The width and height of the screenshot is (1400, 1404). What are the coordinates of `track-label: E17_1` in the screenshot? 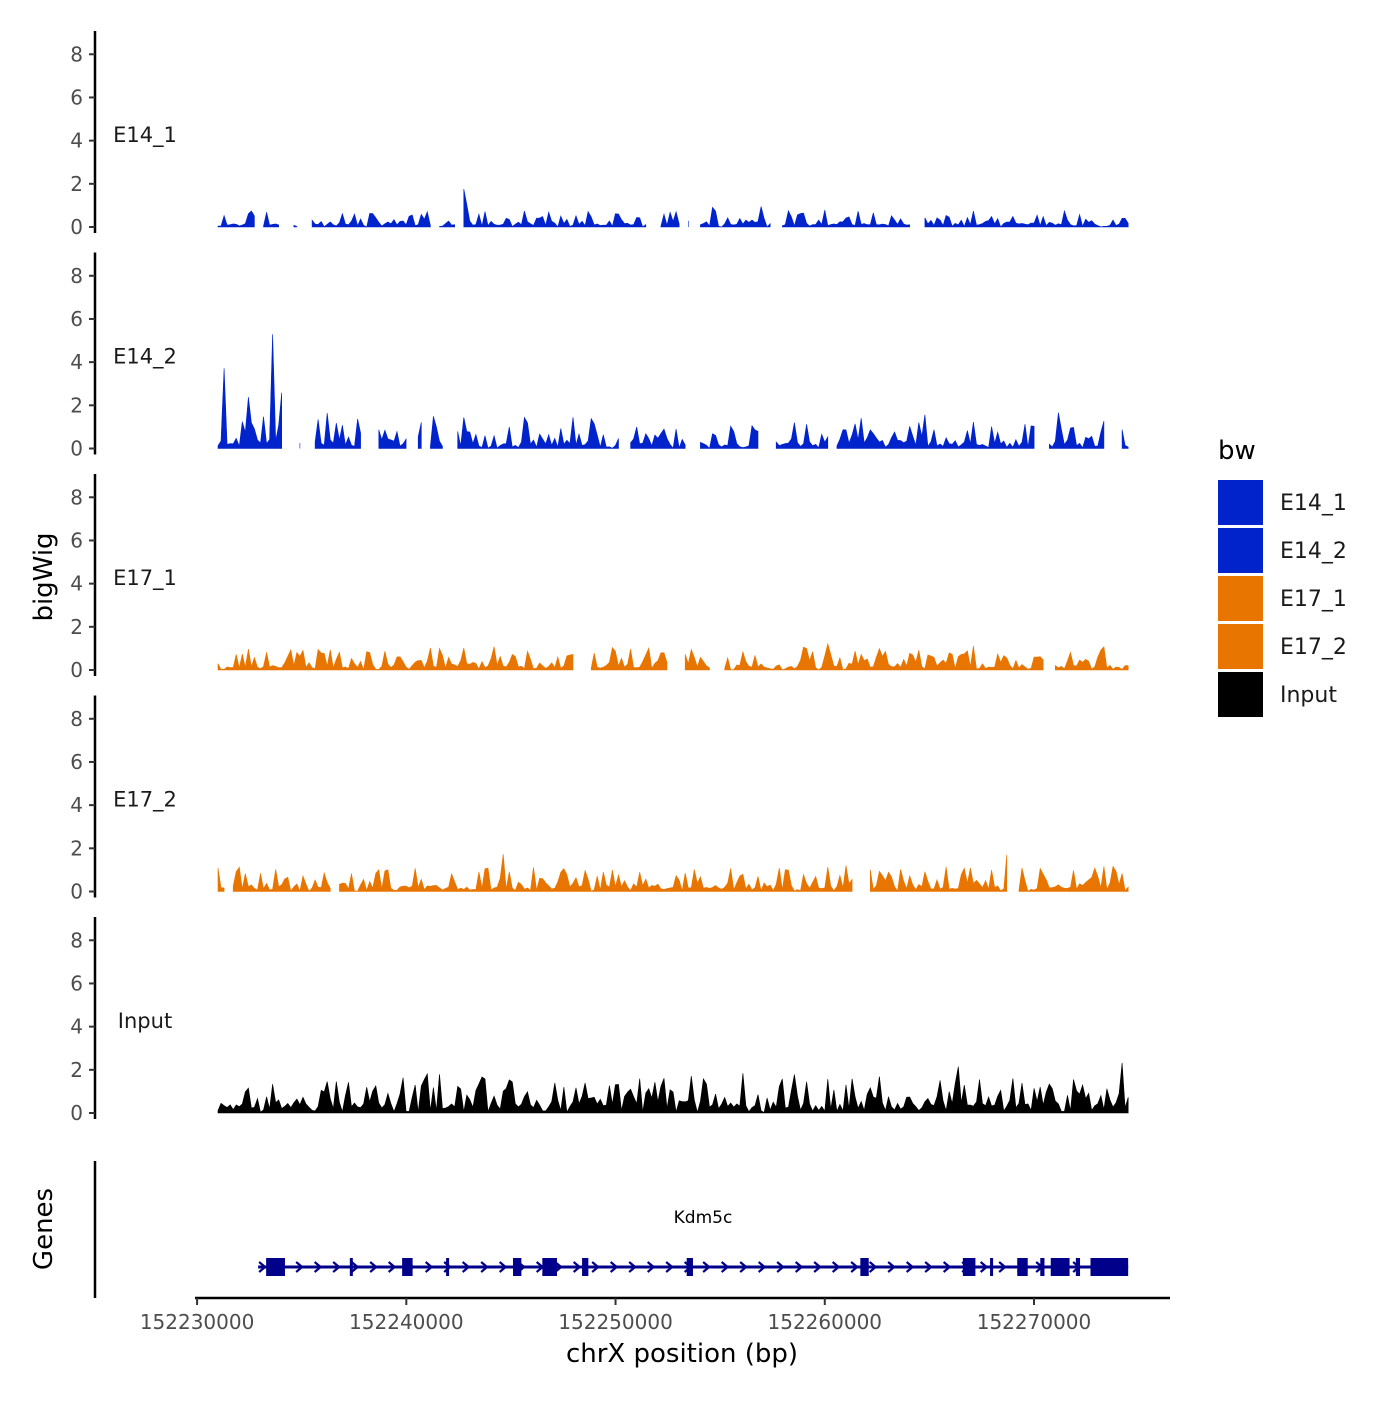 It's located at (145, 578).